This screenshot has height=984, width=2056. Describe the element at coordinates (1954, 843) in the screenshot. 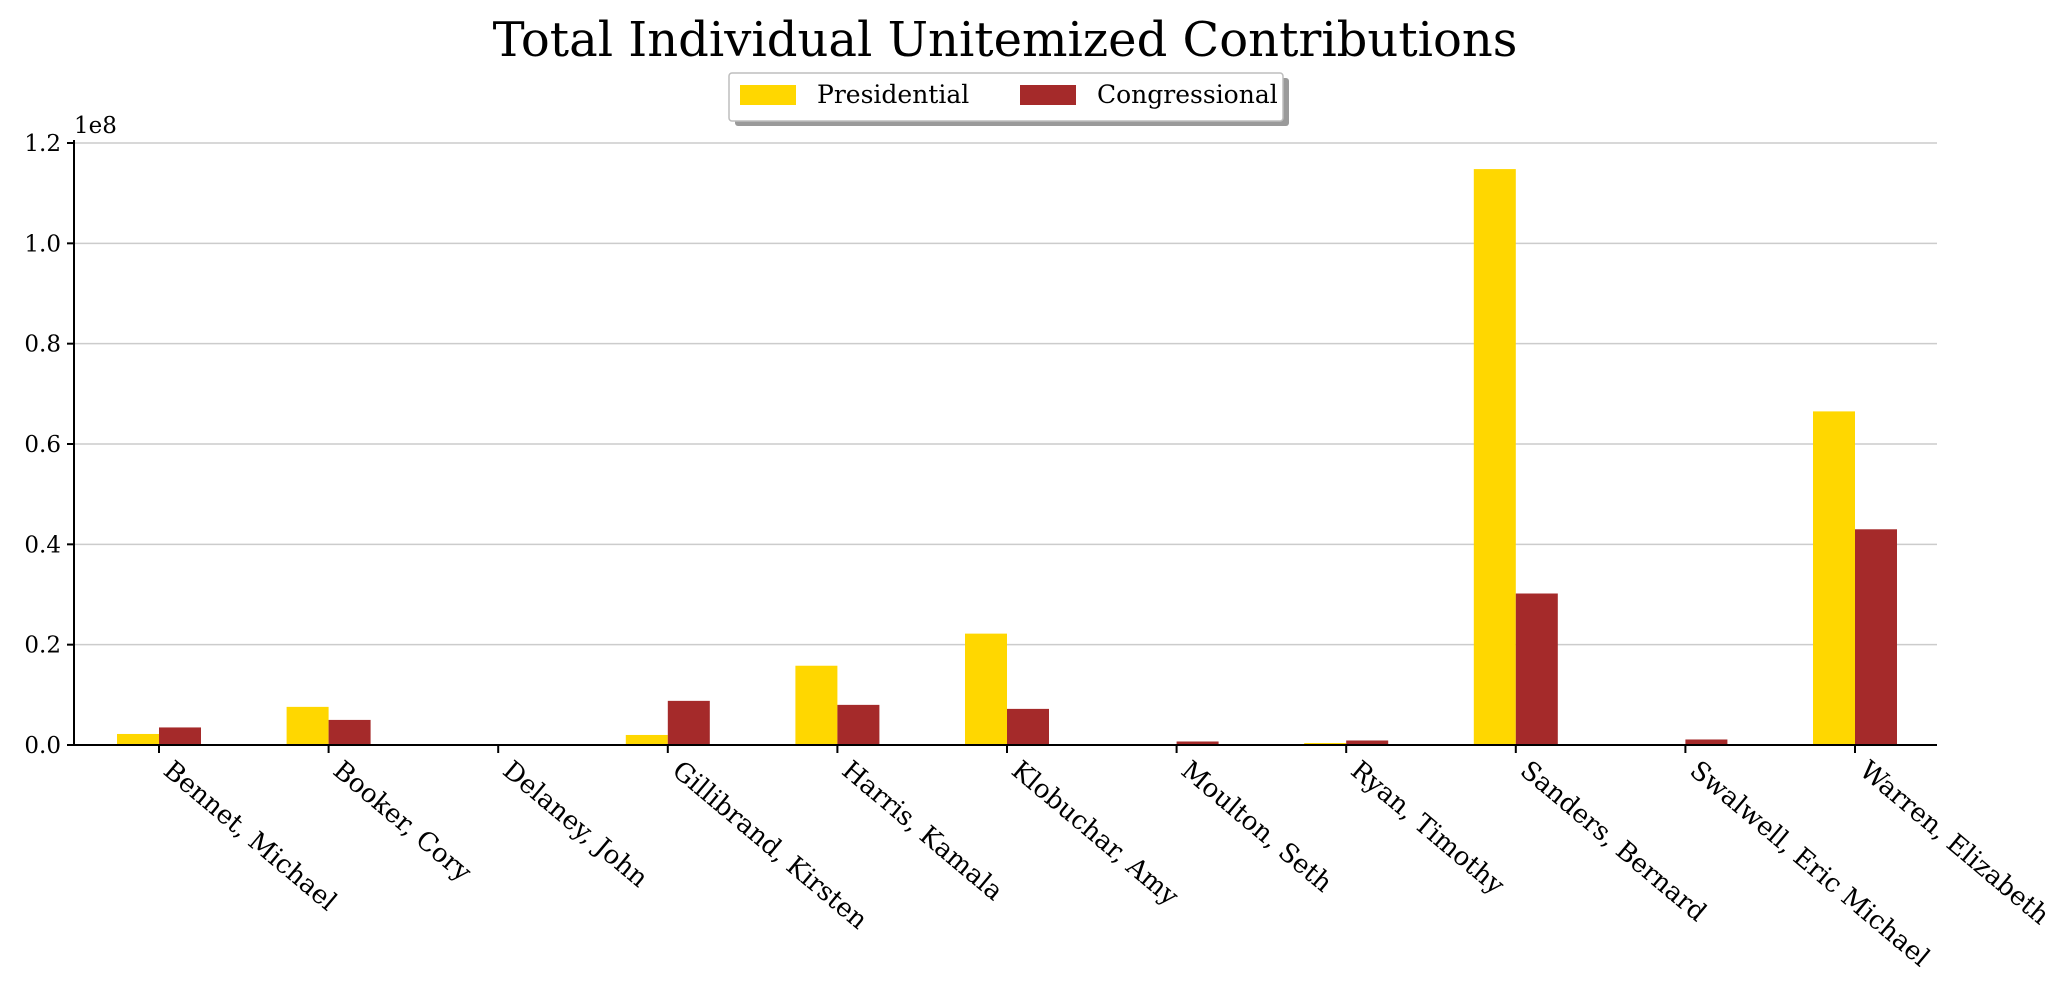

I see `x-tick-label: Warren, Elizabeth` at that location.